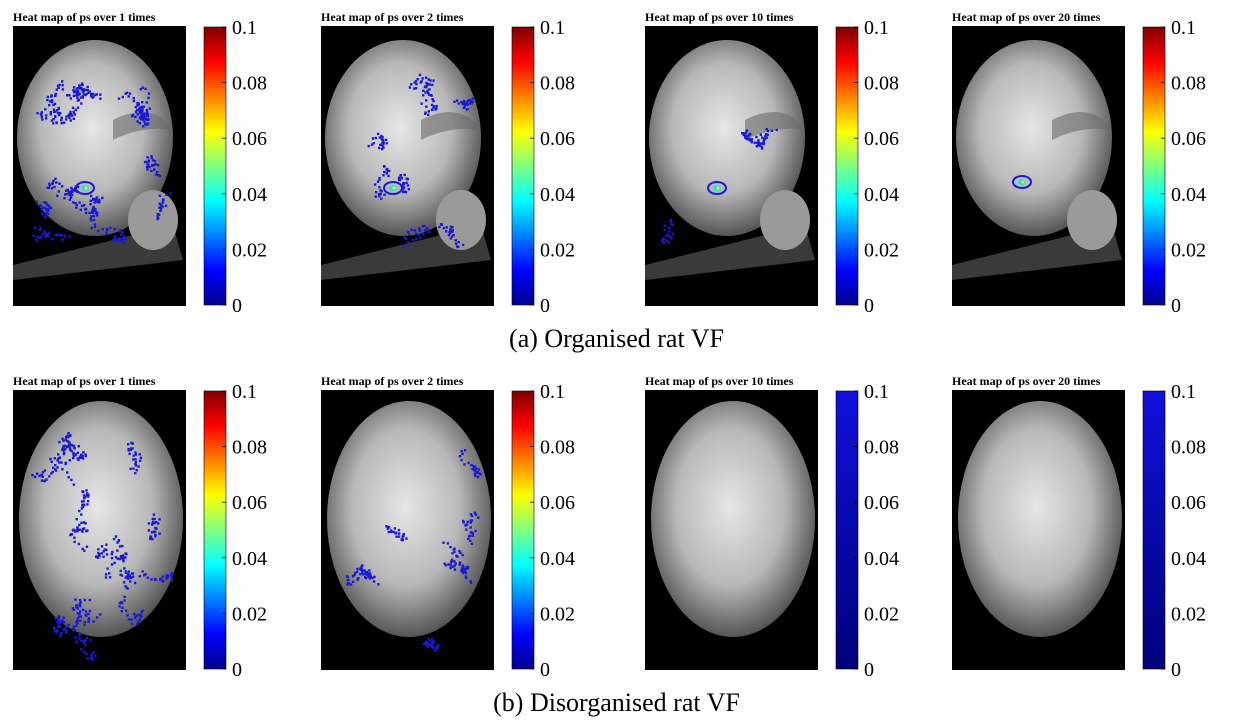 This screenshot has height=721, width=1233. What do you see at coordinates (717, 188) in the screenshot?
I see `hotspot-ring` at bounding box center [717, 188].